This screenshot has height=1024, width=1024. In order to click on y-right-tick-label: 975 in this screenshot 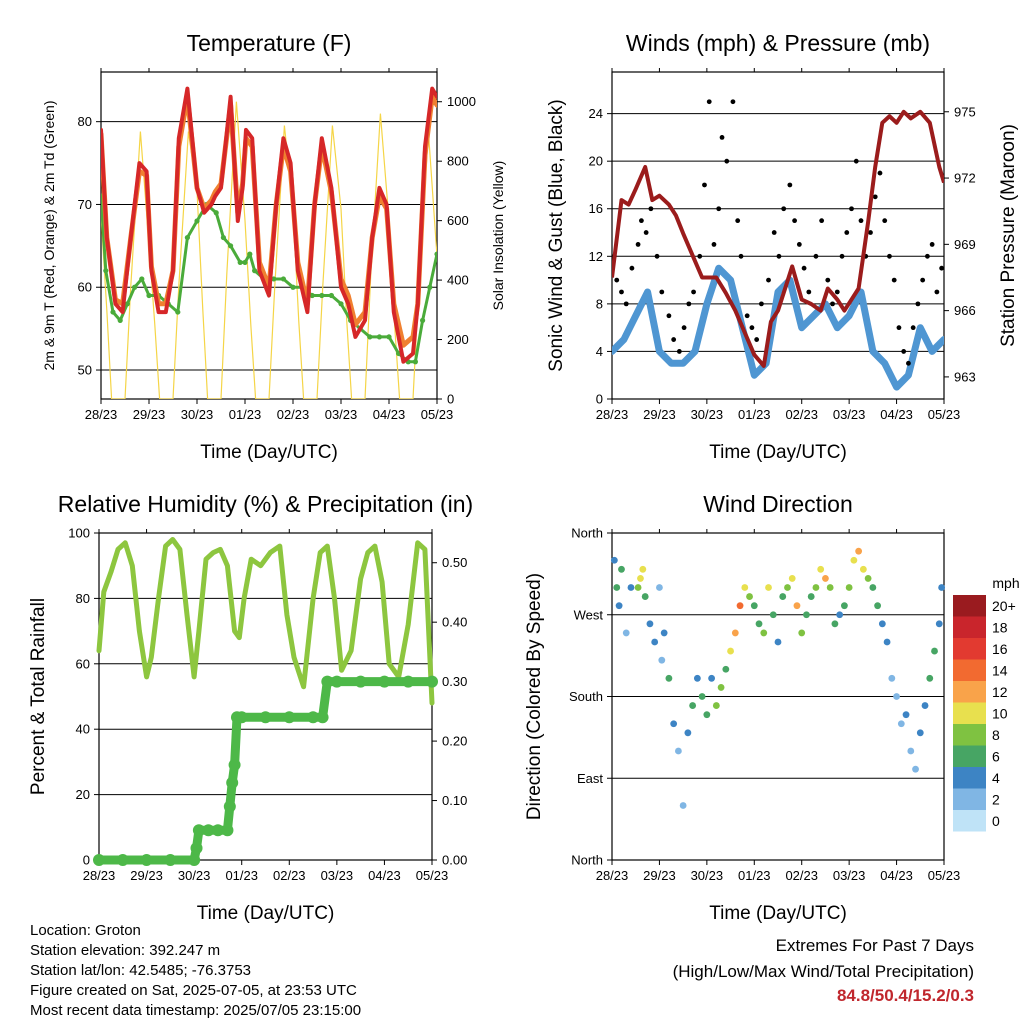, I will do `click(965, 111)`.